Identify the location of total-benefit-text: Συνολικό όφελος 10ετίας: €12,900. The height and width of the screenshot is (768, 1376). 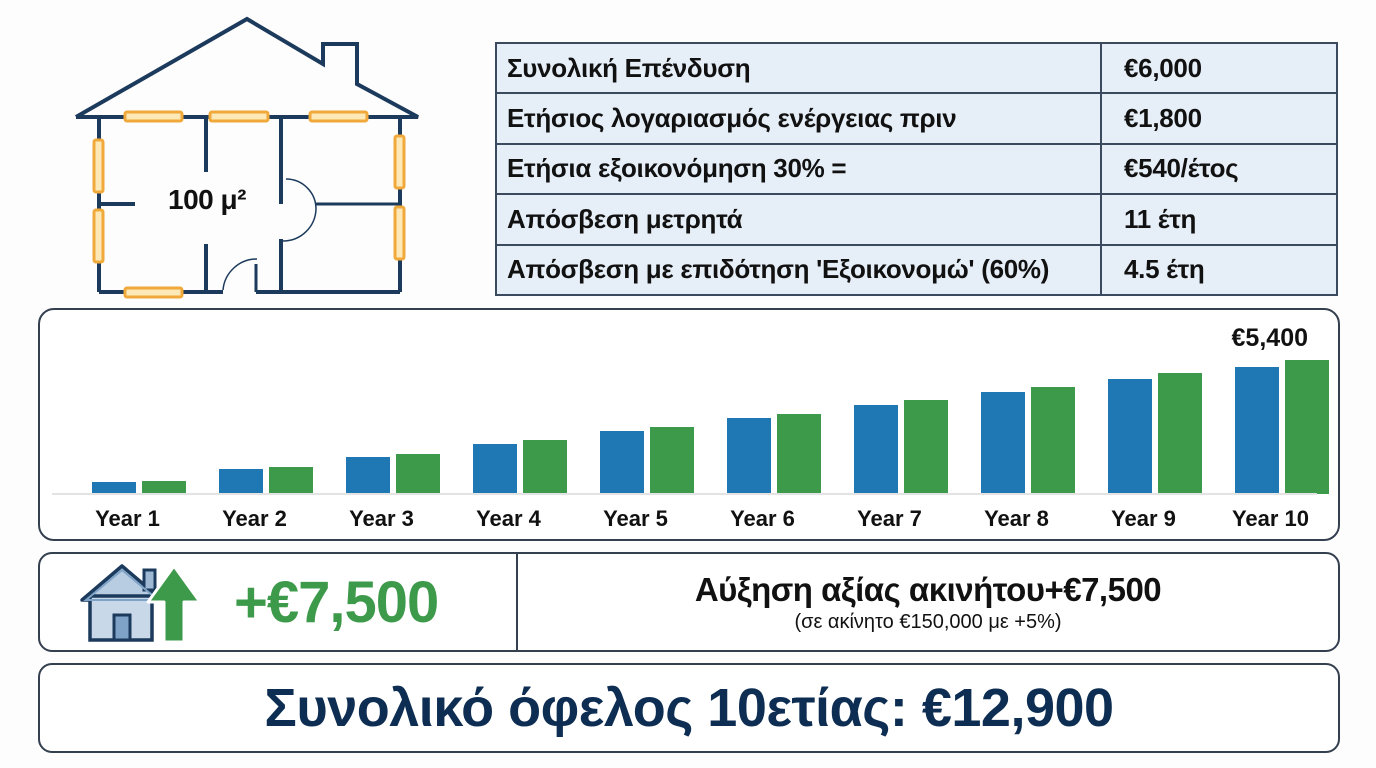
(689, 708).